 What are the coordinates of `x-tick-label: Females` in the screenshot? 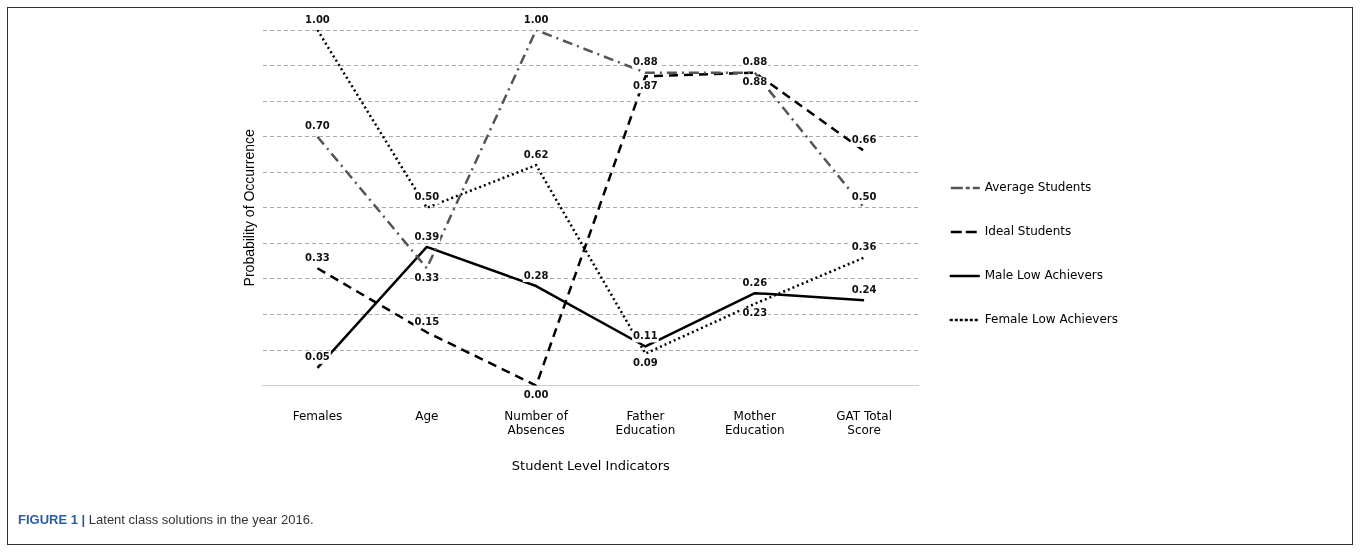 It's located at (317, 415).